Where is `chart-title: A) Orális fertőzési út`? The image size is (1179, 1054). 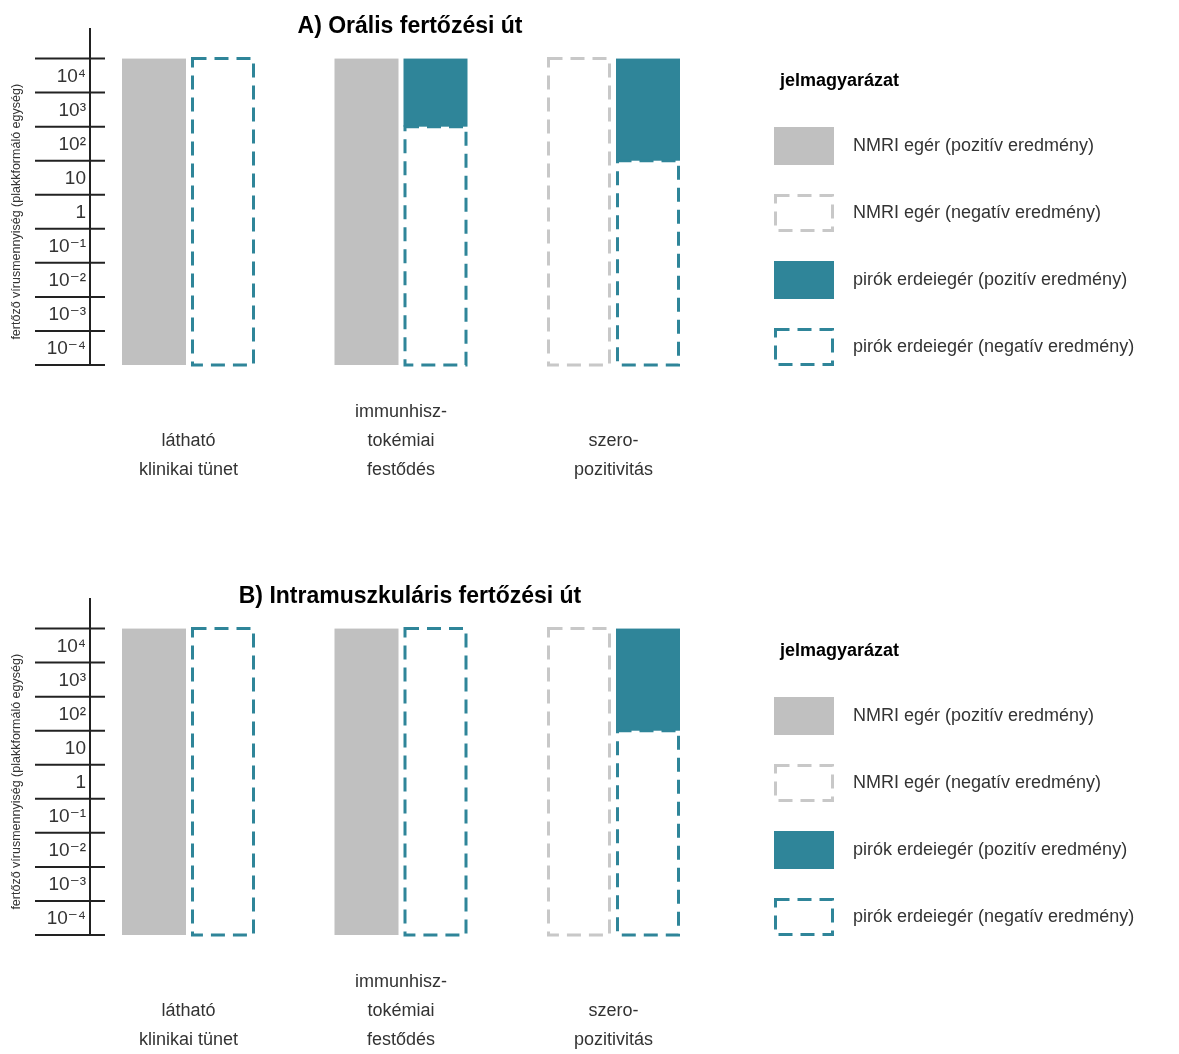
chart-title: A) Orális fertőzési út is located at coordinates (410, 25).